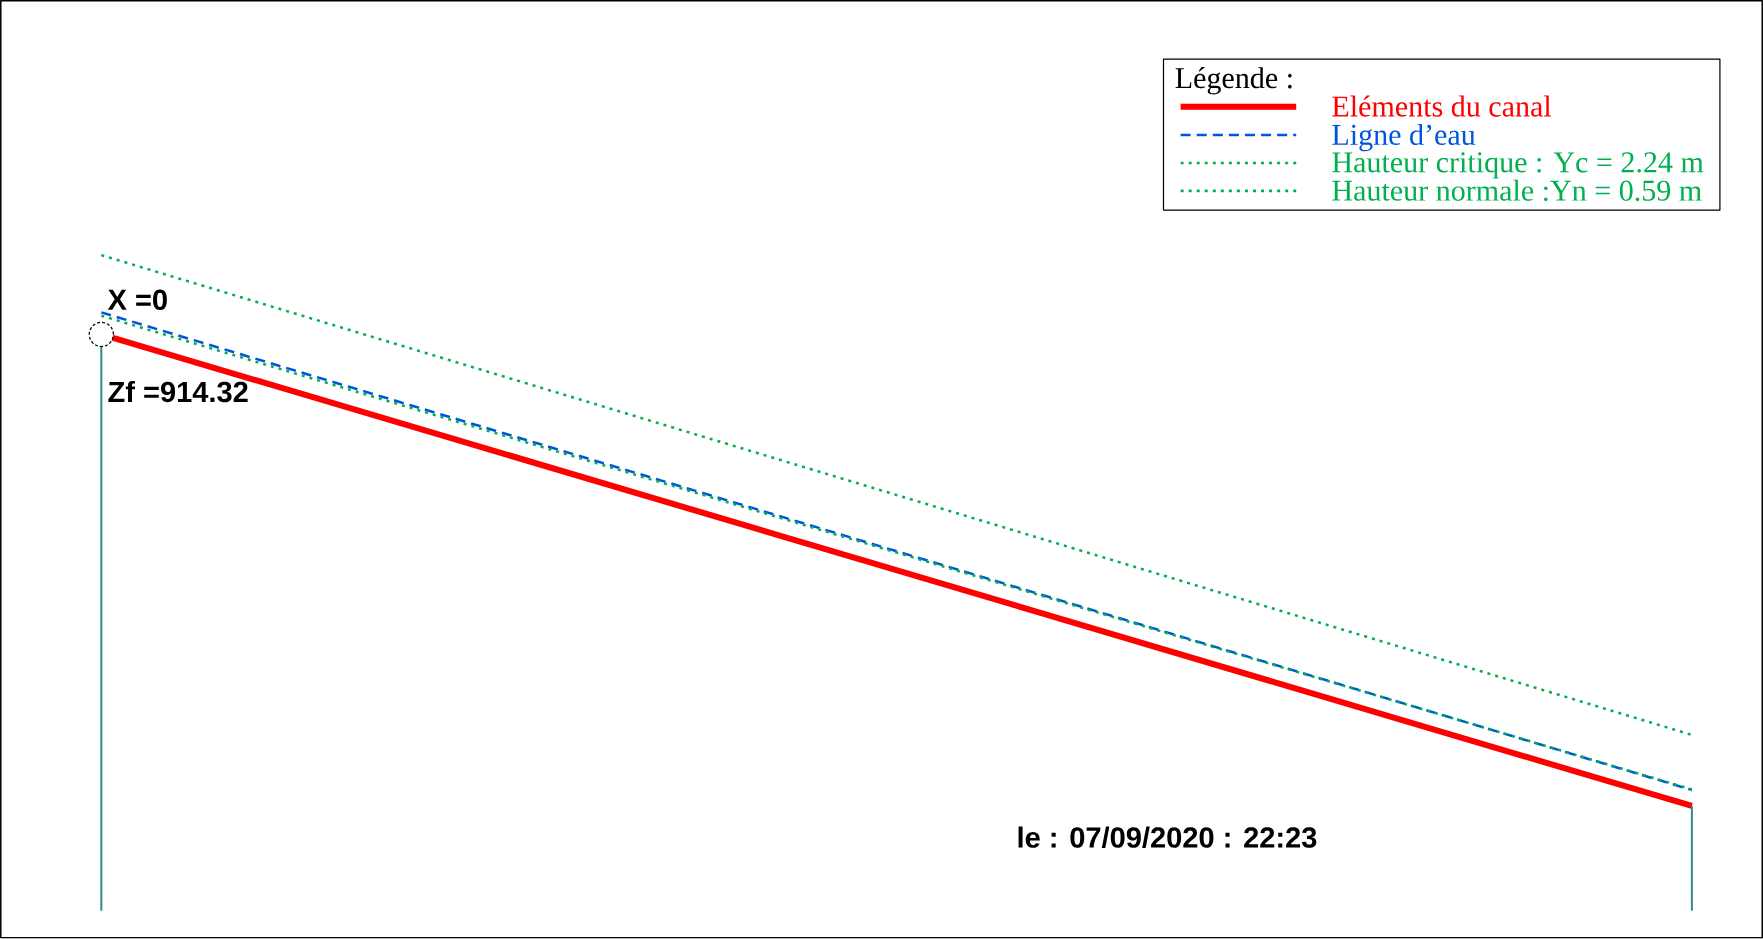 This screenshot has width=1763, height=939. I want to click on legend-label: Ligne d’eau, so click(1404, 138).